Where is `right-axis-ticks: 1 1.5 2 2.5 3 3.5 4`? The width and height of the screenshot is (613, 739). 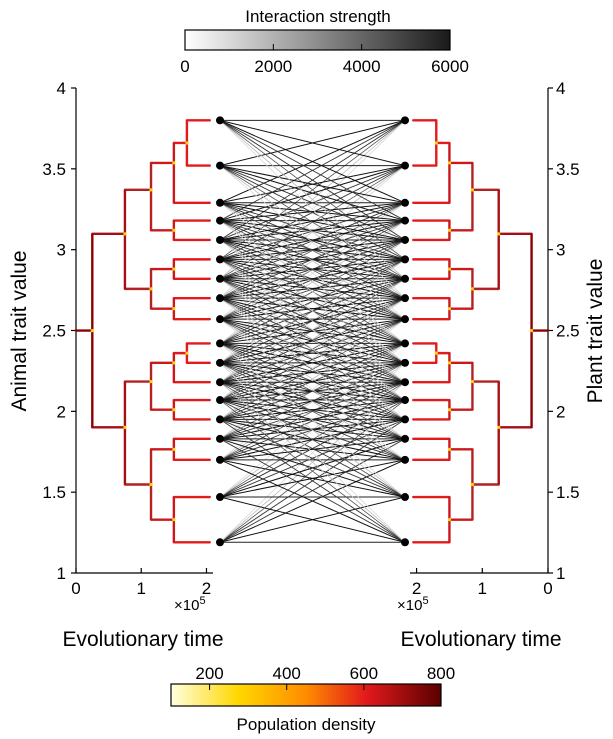
right-axis-ticks: 1 1.5 2 2.5 3 3.5 4 is located at coordinates (564, 331).